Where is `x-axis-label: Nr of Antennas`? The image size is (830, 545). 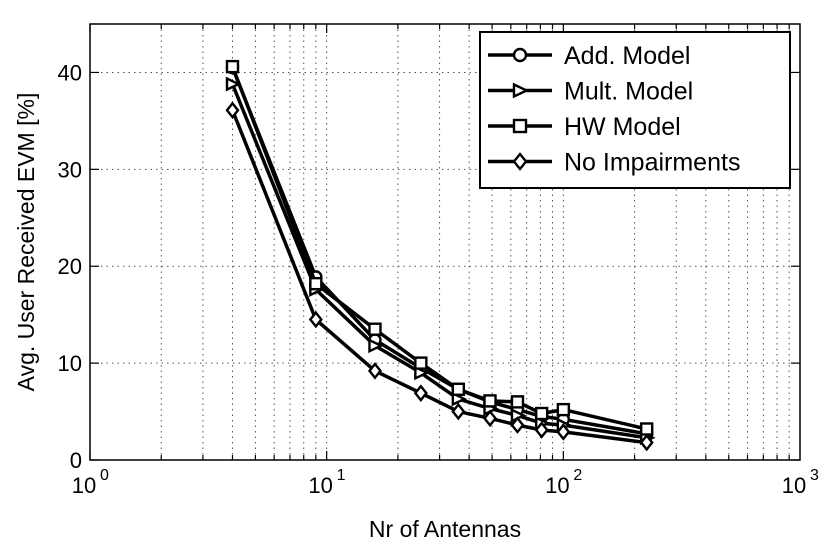 x-axis-label: Nr of Antennas is located at coordinates (445, 529).